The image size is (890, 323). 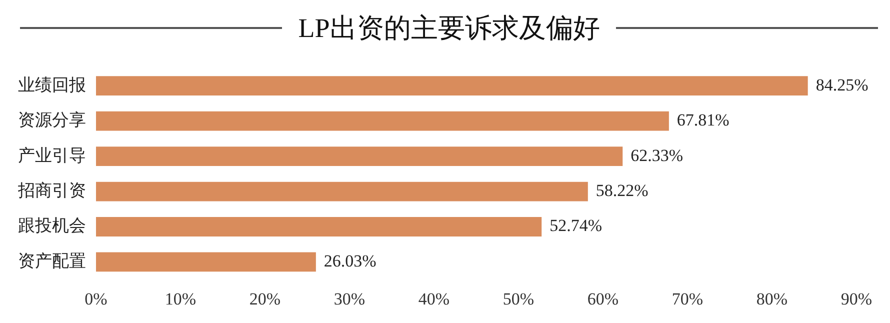 What do you see at coordinates (52, 84) in the screenshot?
I see `y-tick-label: 业绩回报` at bounding box center [52, 84].